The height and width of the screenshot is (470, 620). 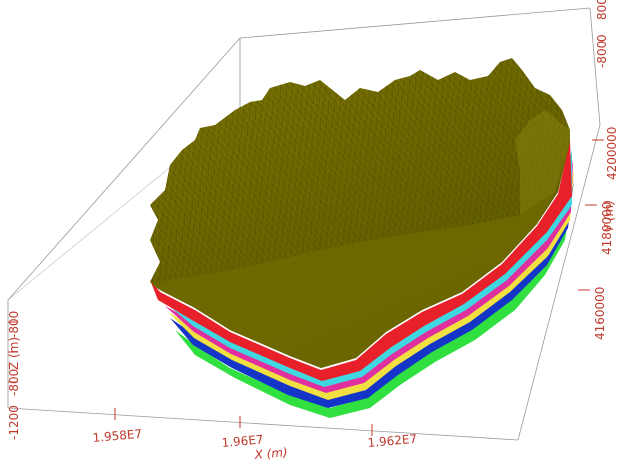 I want to click on z-axis-right: 800 0 -800, so click(x=602, y=34).